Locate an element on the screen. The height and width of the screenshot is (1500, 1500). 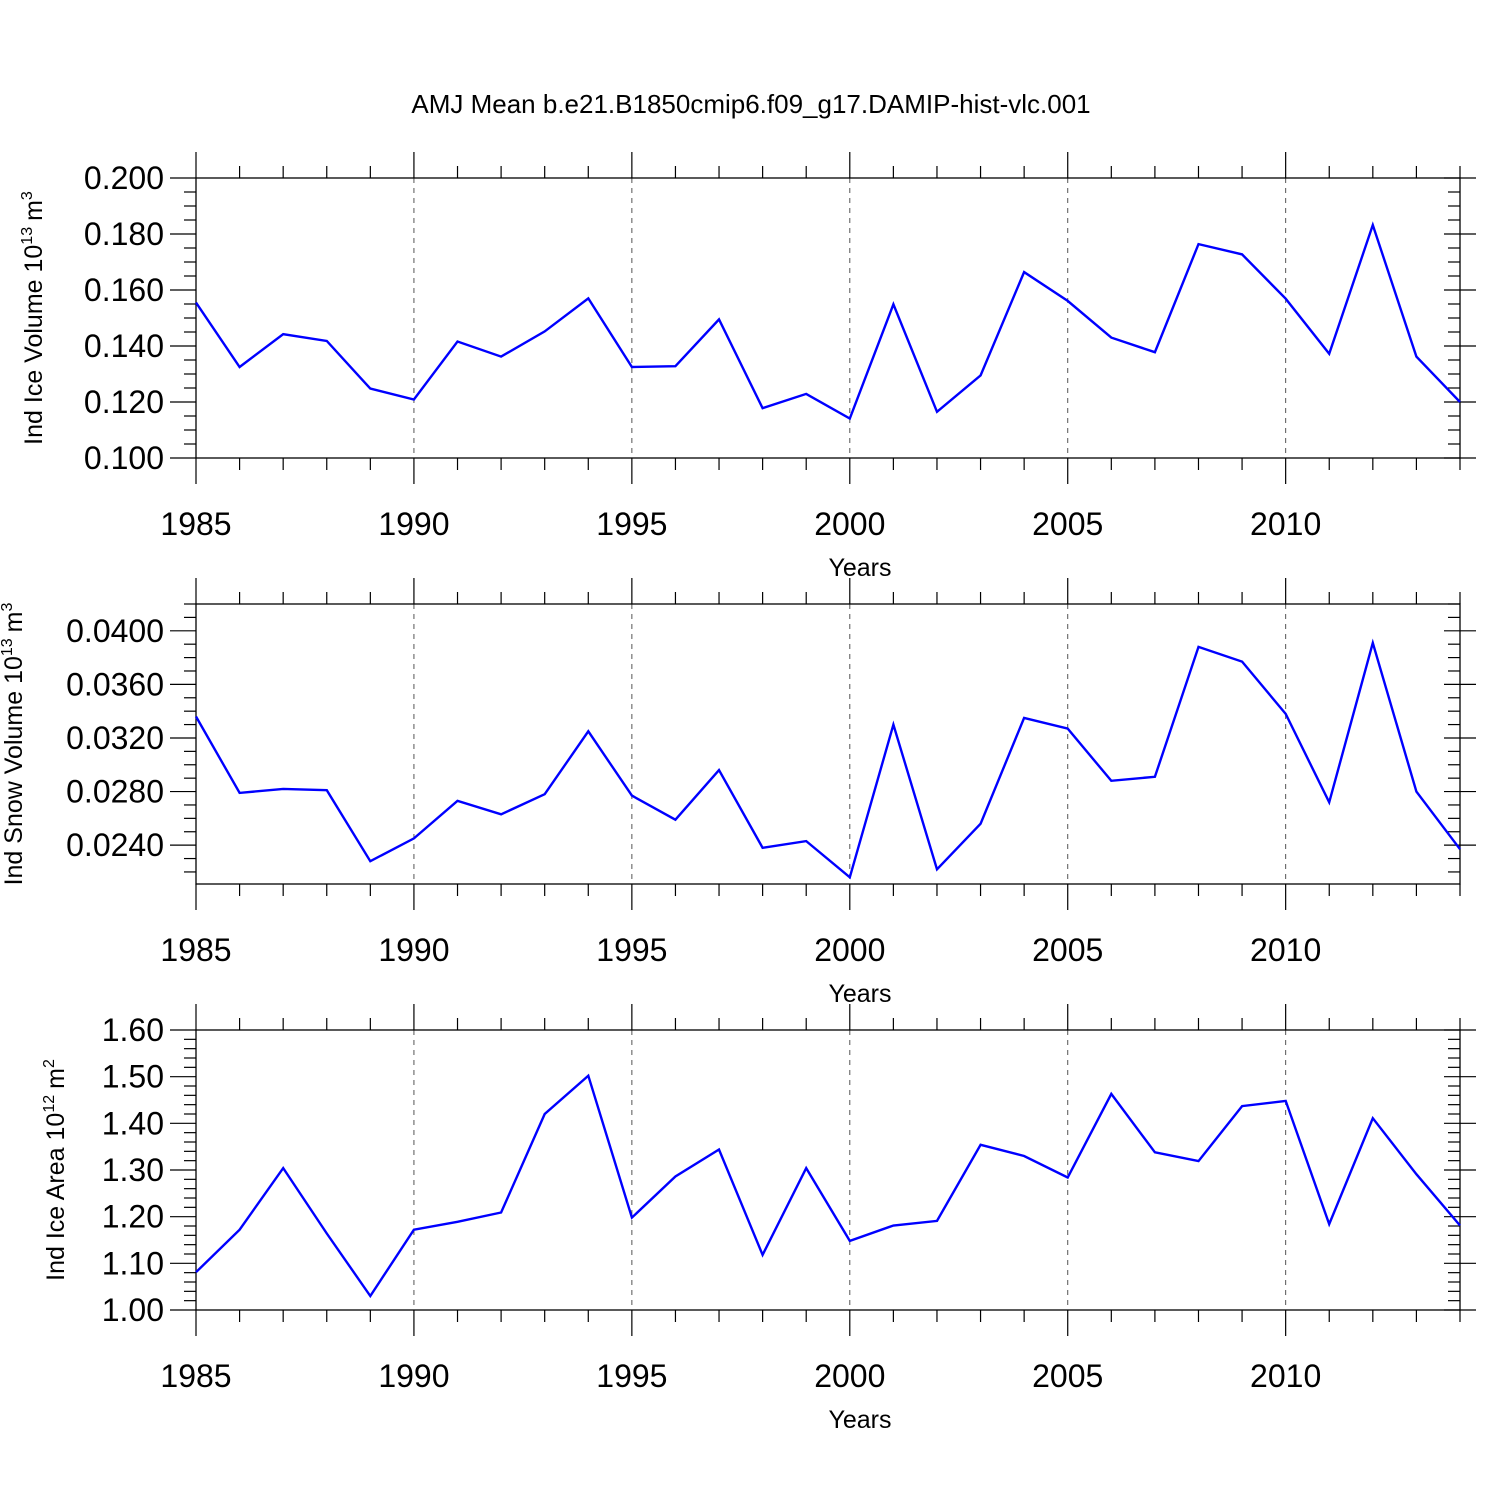
y-tick-label: 1.30 is located at coordinates (133, 1170).